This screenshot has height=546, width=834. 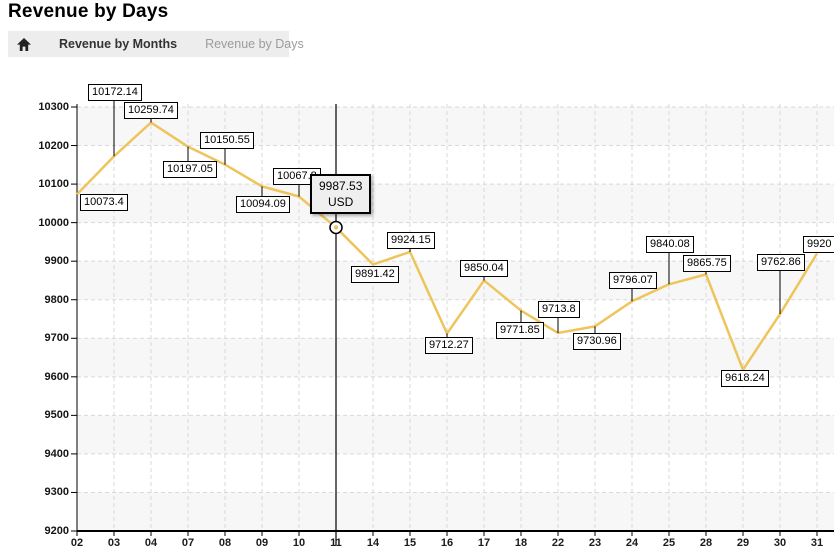 I want to click on data-point-label: 10259.74, so click(x=151, y=110).